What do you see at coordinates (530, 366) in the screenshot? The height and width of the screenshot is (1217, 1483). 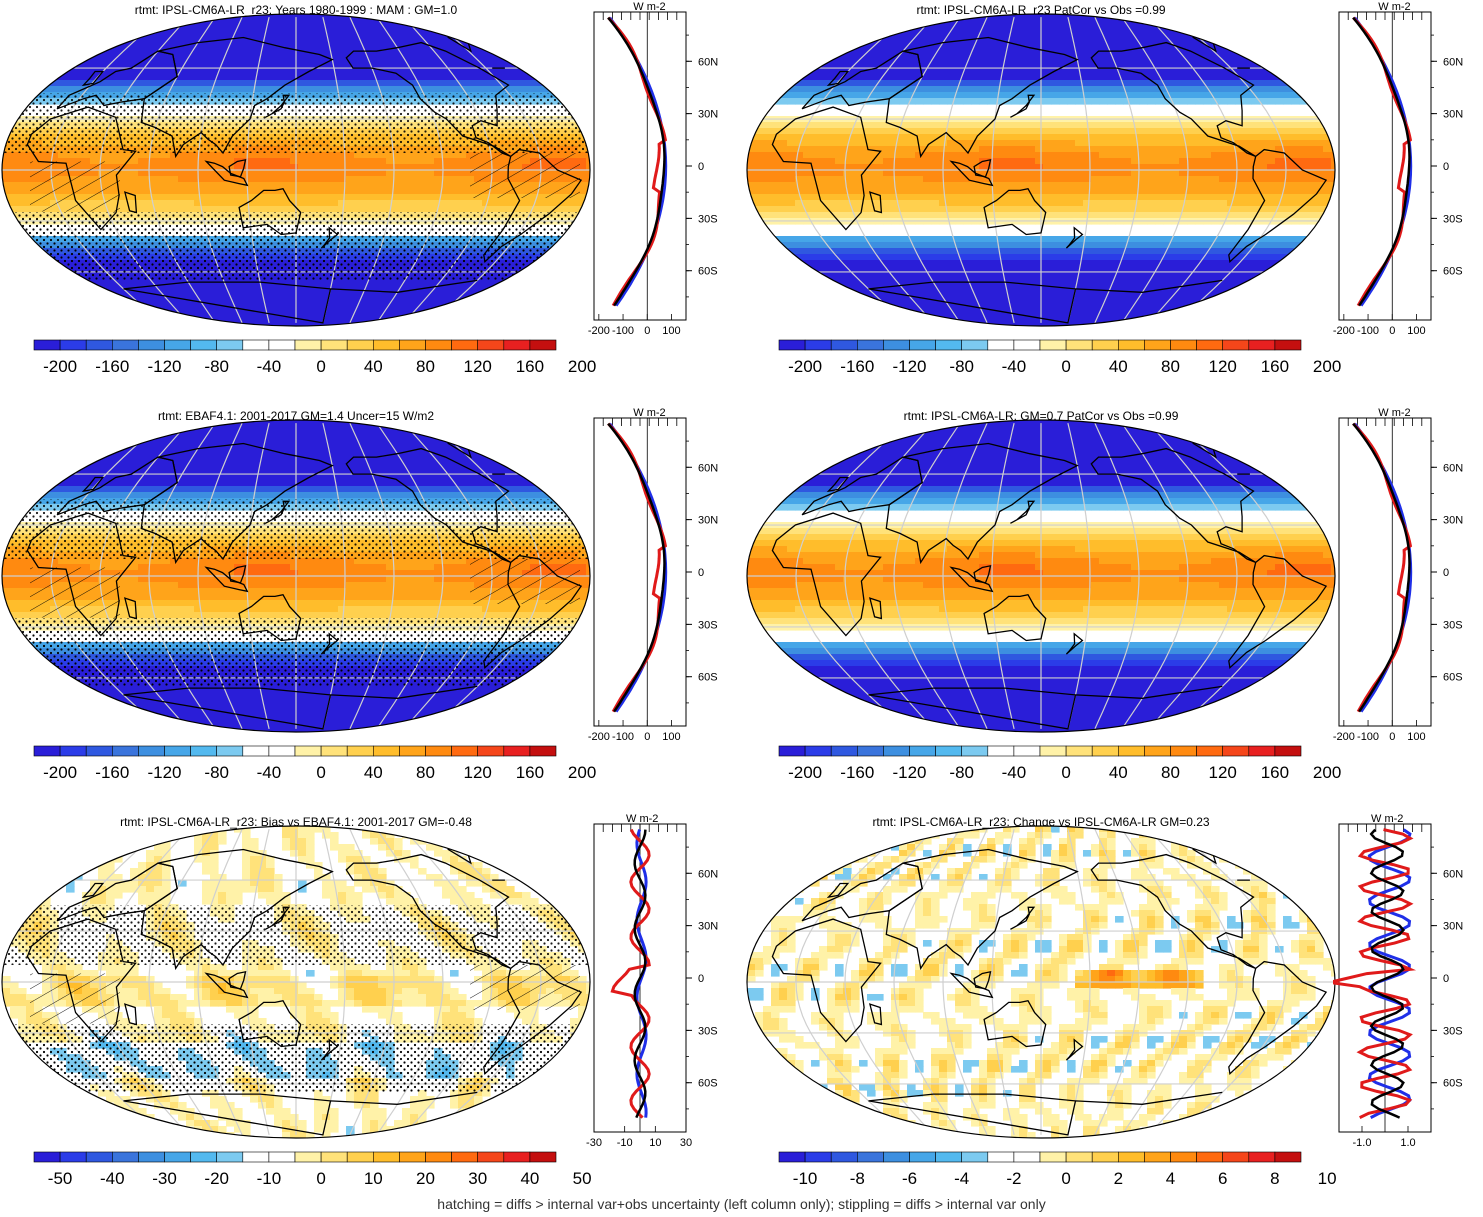 I see `colorbar-tick-label: 160` at bounding box center [530, 366].